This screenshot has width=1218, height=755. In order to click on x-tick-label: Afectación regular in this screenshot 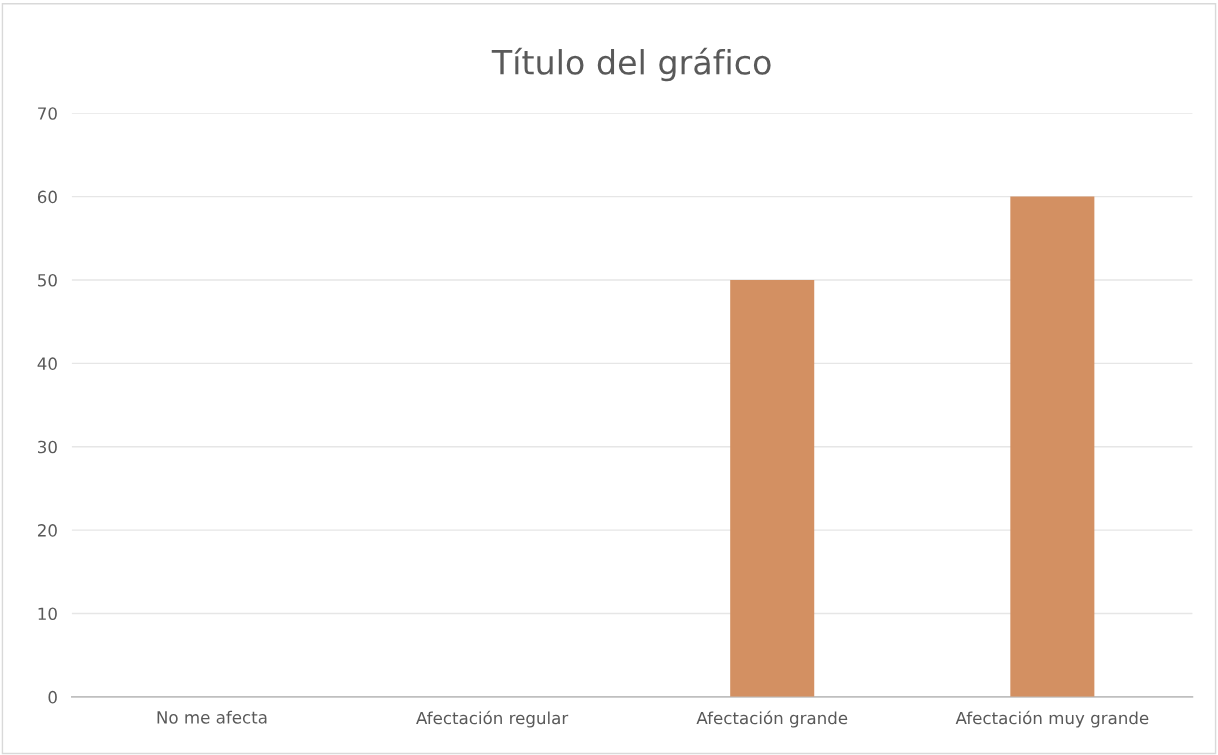, I will do `click(492, 719)`.